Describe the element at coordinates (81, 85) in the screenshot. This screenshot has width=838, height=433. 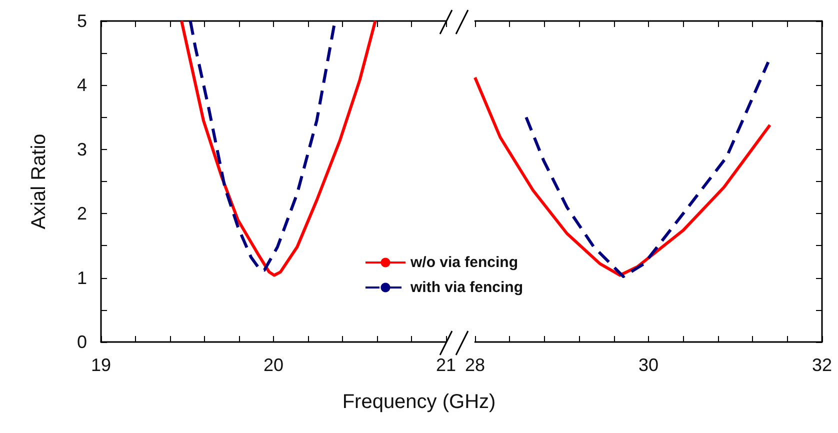
I see `y-tick-label: 4` at that location.